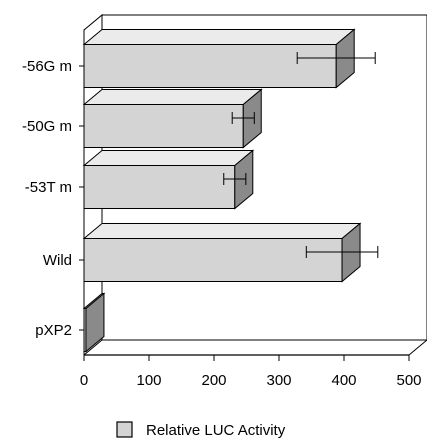 Image resolution: width=427 pixels, height=443 pixels. I want to click on x-tick-label: 400, so click(343, 380).